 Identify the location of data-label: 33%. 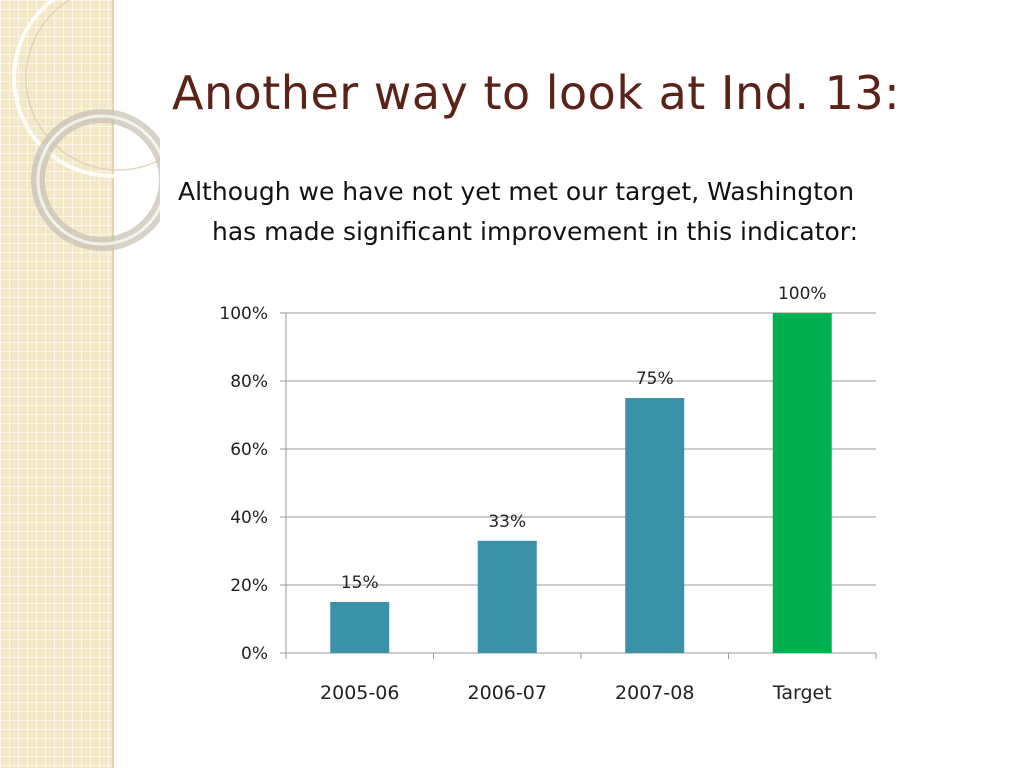
(507, 522).